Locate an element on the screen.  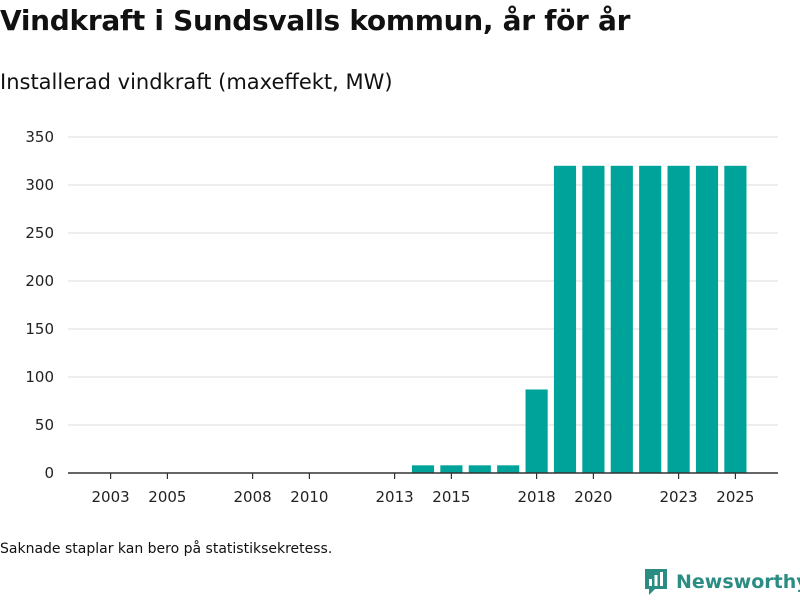
x-tick-label: 2023 is located at coordinates (679, 497).